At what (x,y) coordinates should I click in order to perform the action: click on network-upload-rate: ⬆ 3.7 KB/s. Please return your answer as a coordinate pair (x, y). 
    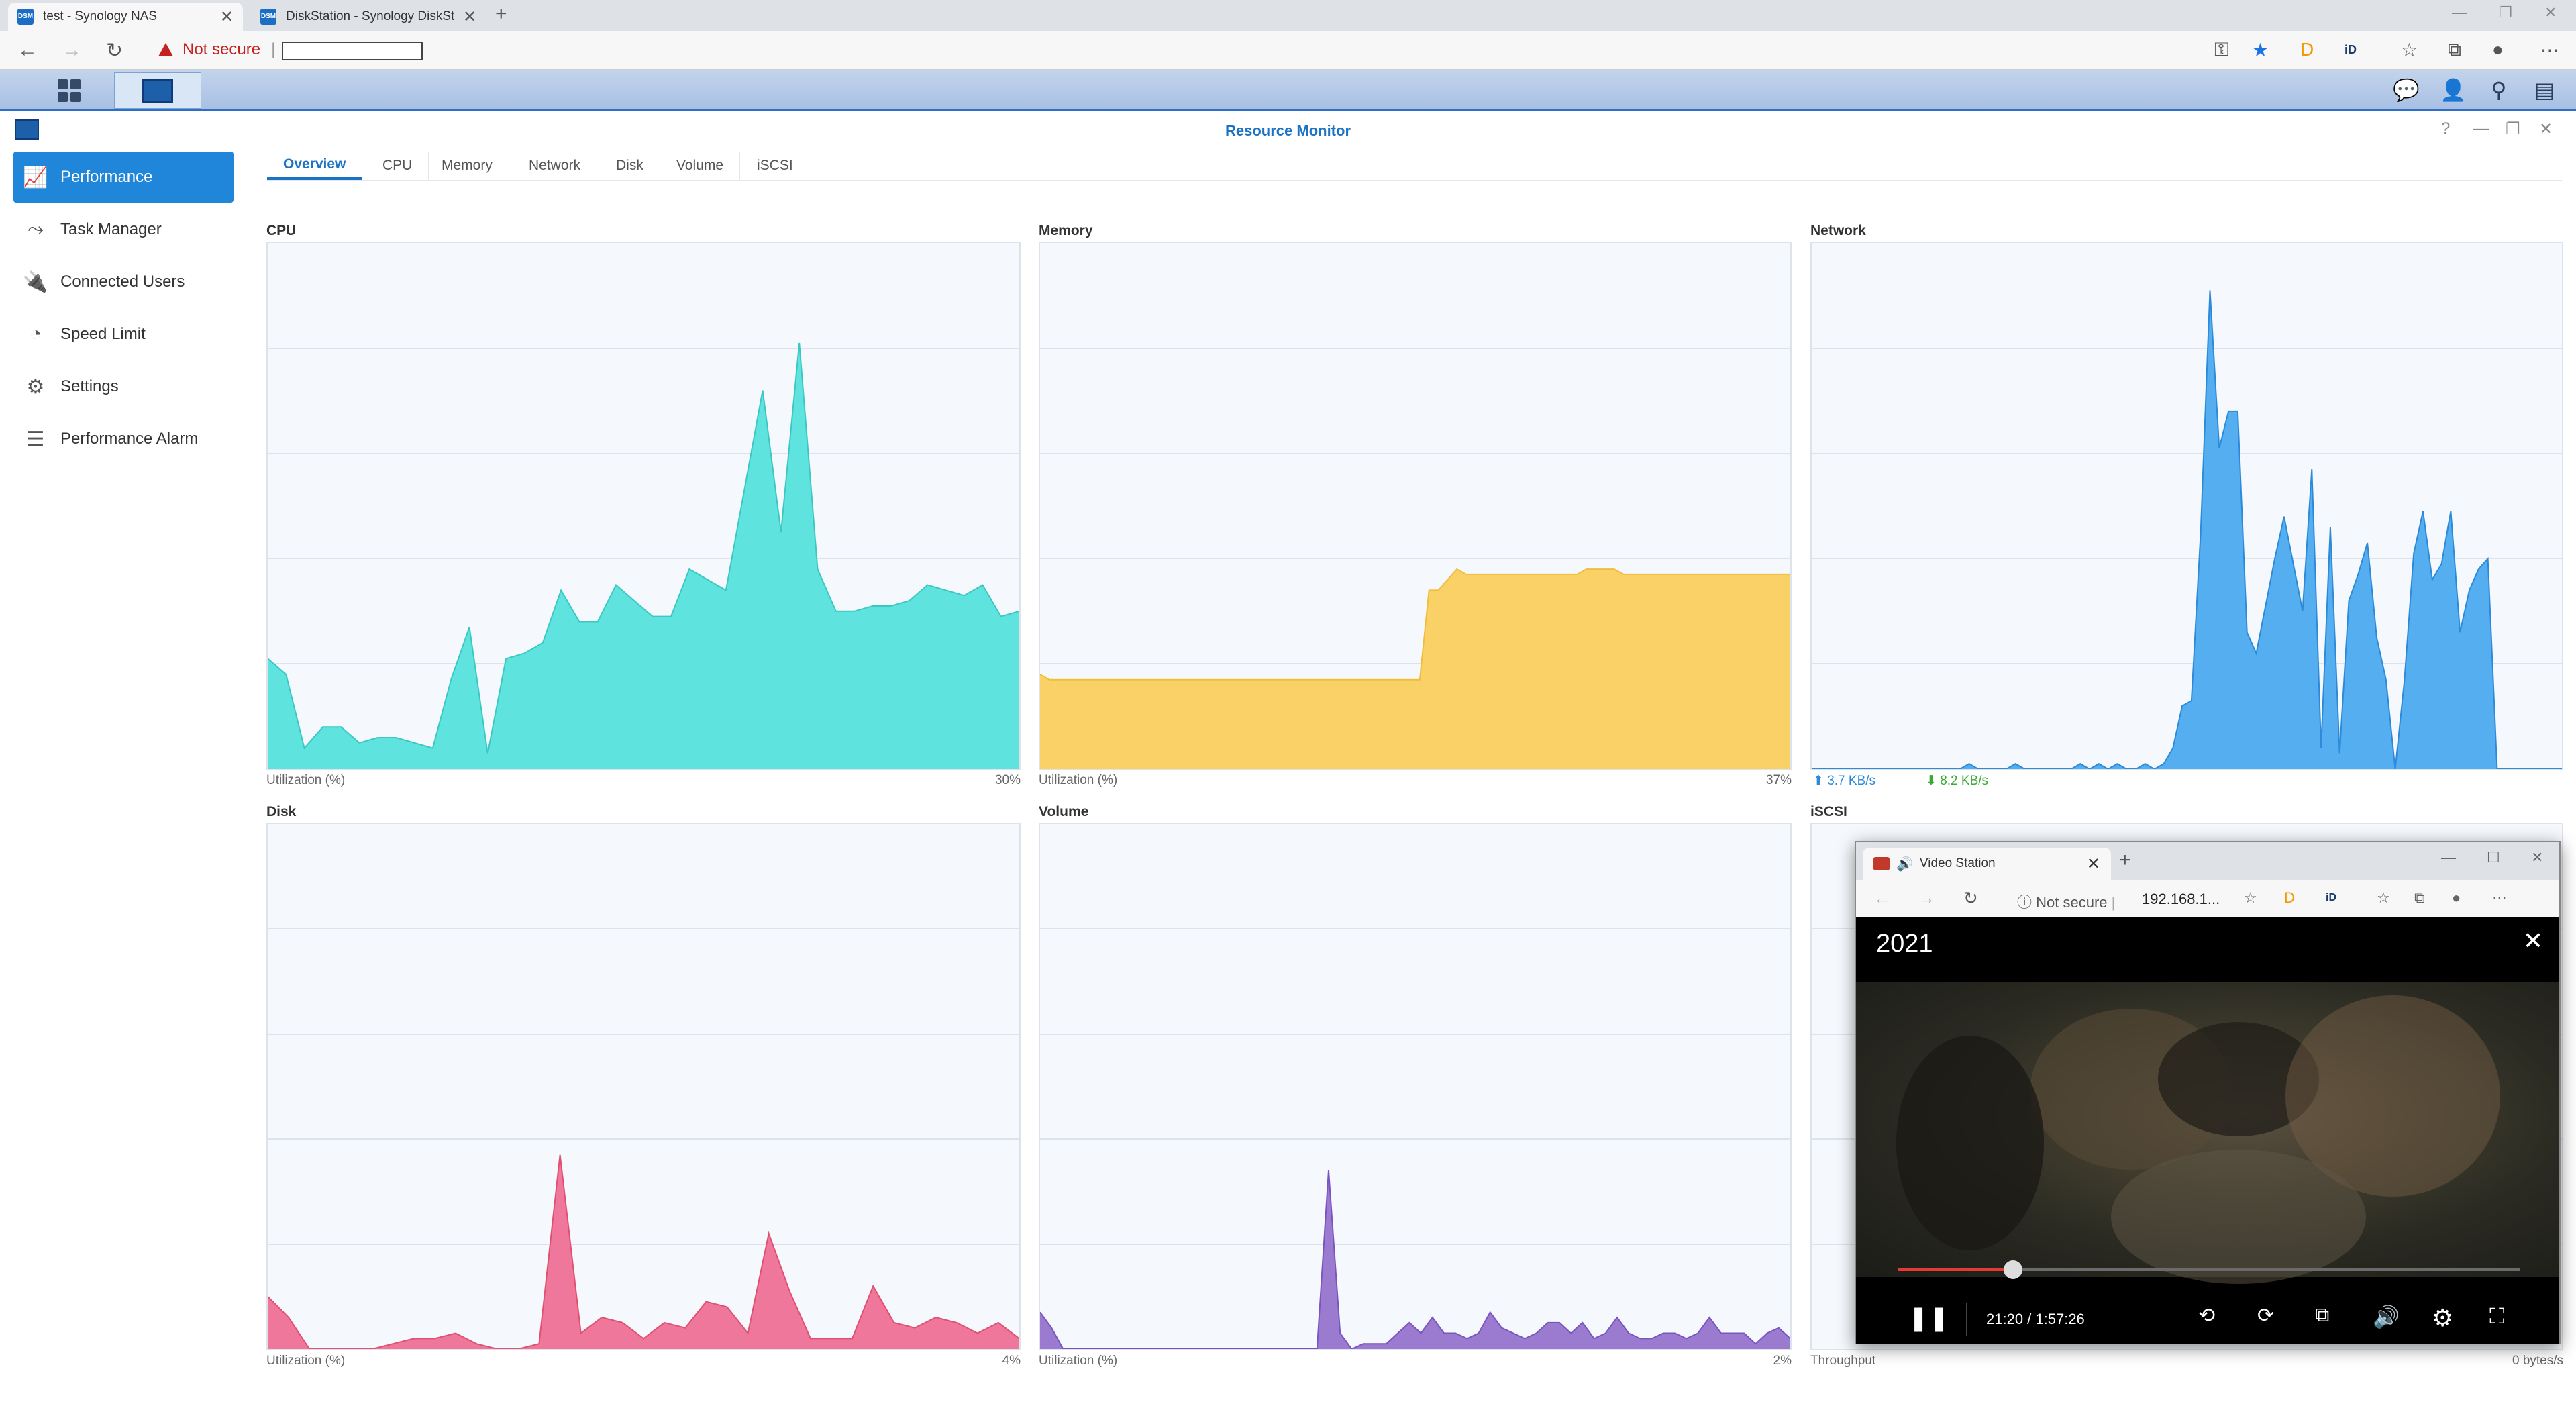
    Looking at the image, I should click on (1844, 781).